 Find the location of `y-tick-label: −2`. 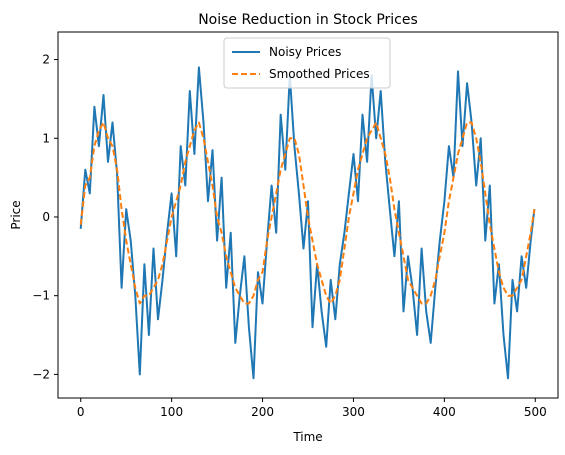

y-tick-label: −2 is located at coordinates (41, 374).